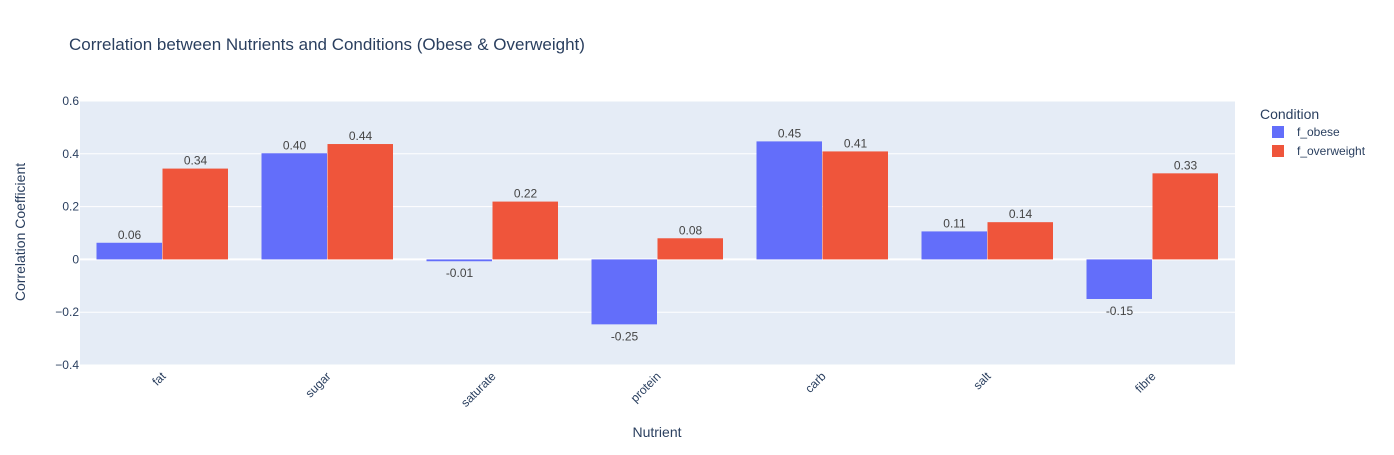 Image resolution: width=1394 pixels, height=455 pixels. What do you see at coordinates (459, 260) in the screenshot?
I see `bar-f_obese-saturate` at bounding box center [459, 260].